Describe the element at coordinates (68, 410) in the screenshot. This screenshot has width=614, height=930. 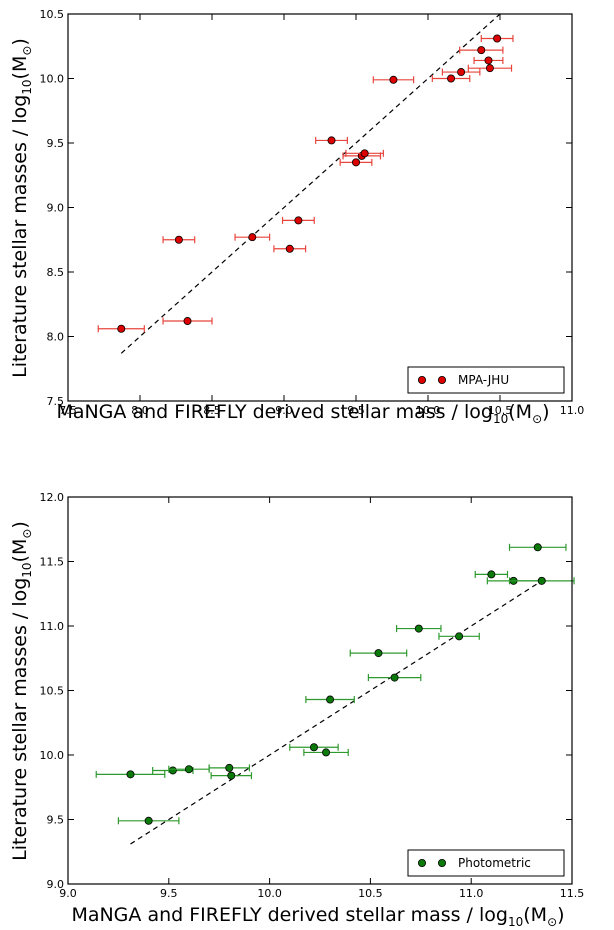
I see `x-tick-label: 7.5` at that location.